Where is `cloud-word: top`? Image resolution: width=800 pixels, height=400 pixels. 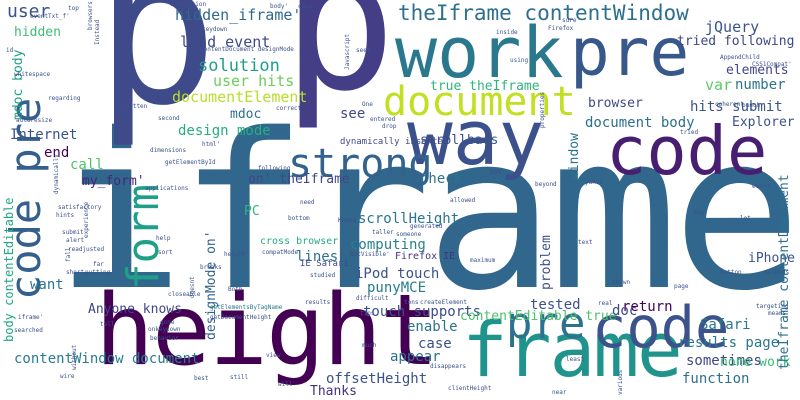
cloud-word: top is located at coordinates (73, 8).